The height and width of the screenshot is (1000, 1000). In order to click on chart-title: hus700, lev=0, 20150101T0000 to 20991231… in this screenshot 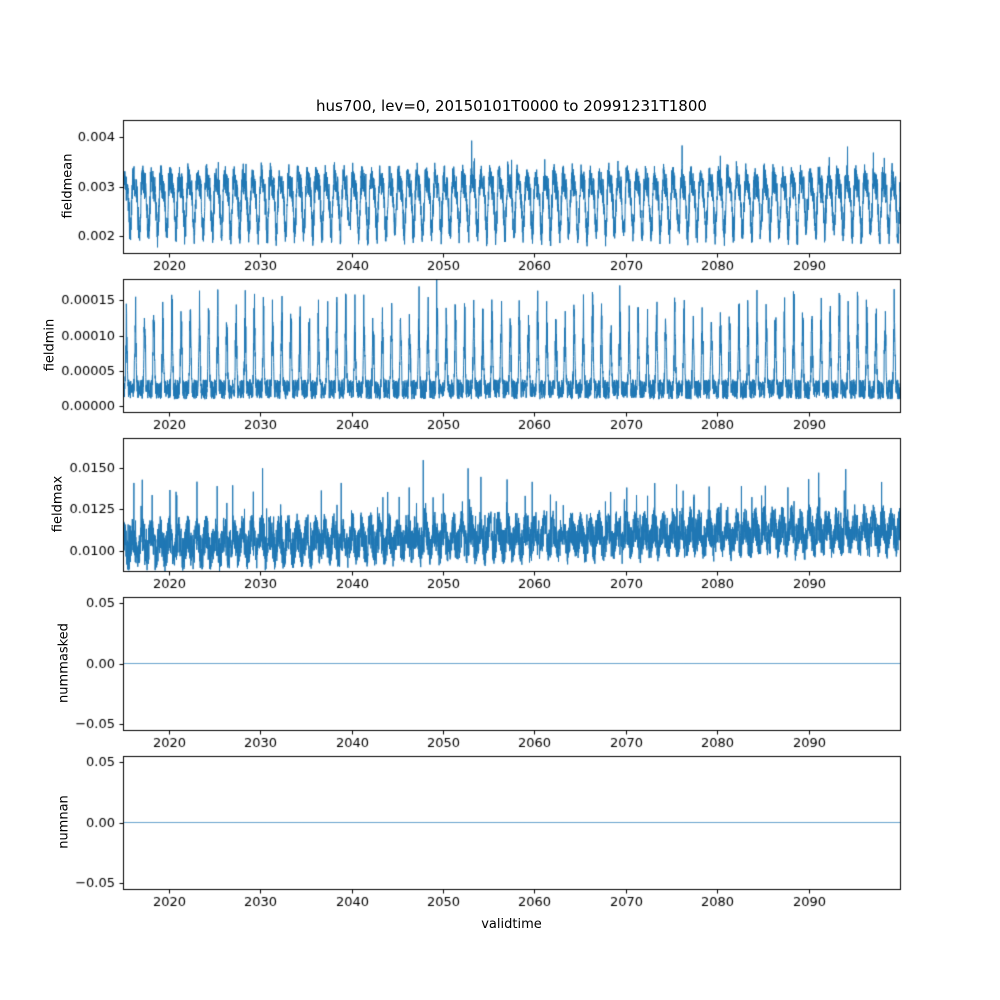, I will do `click(511, 106)`.